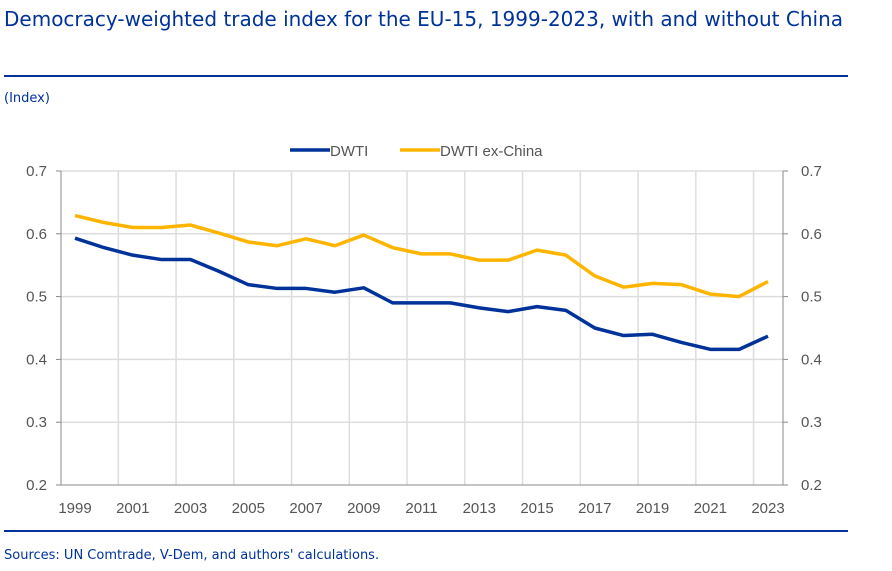 This screenshot has height=571, width=892. What do you see at coordinates (767, 508) in the screenshot?
I see `x-tick-label: 2023` at bounding box center [767, 508].